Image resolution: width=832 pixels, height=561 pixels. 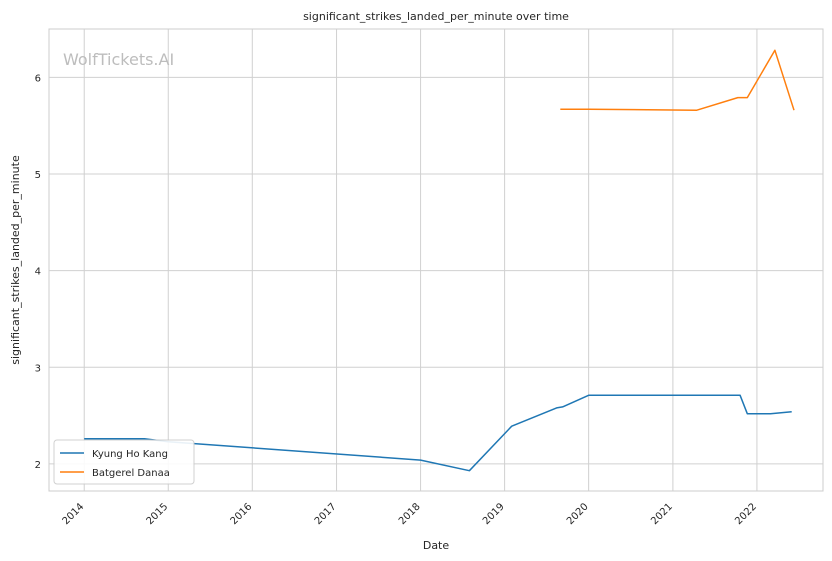 I want to click on x-tick-label: 2018, so click(x=410, y=514).